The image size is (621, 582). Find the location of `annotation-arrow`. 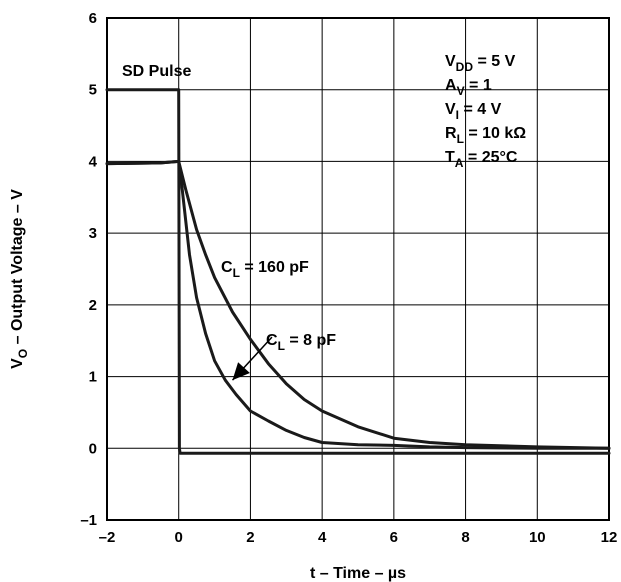

annotation-arrow is located at coordinates (252, 358).